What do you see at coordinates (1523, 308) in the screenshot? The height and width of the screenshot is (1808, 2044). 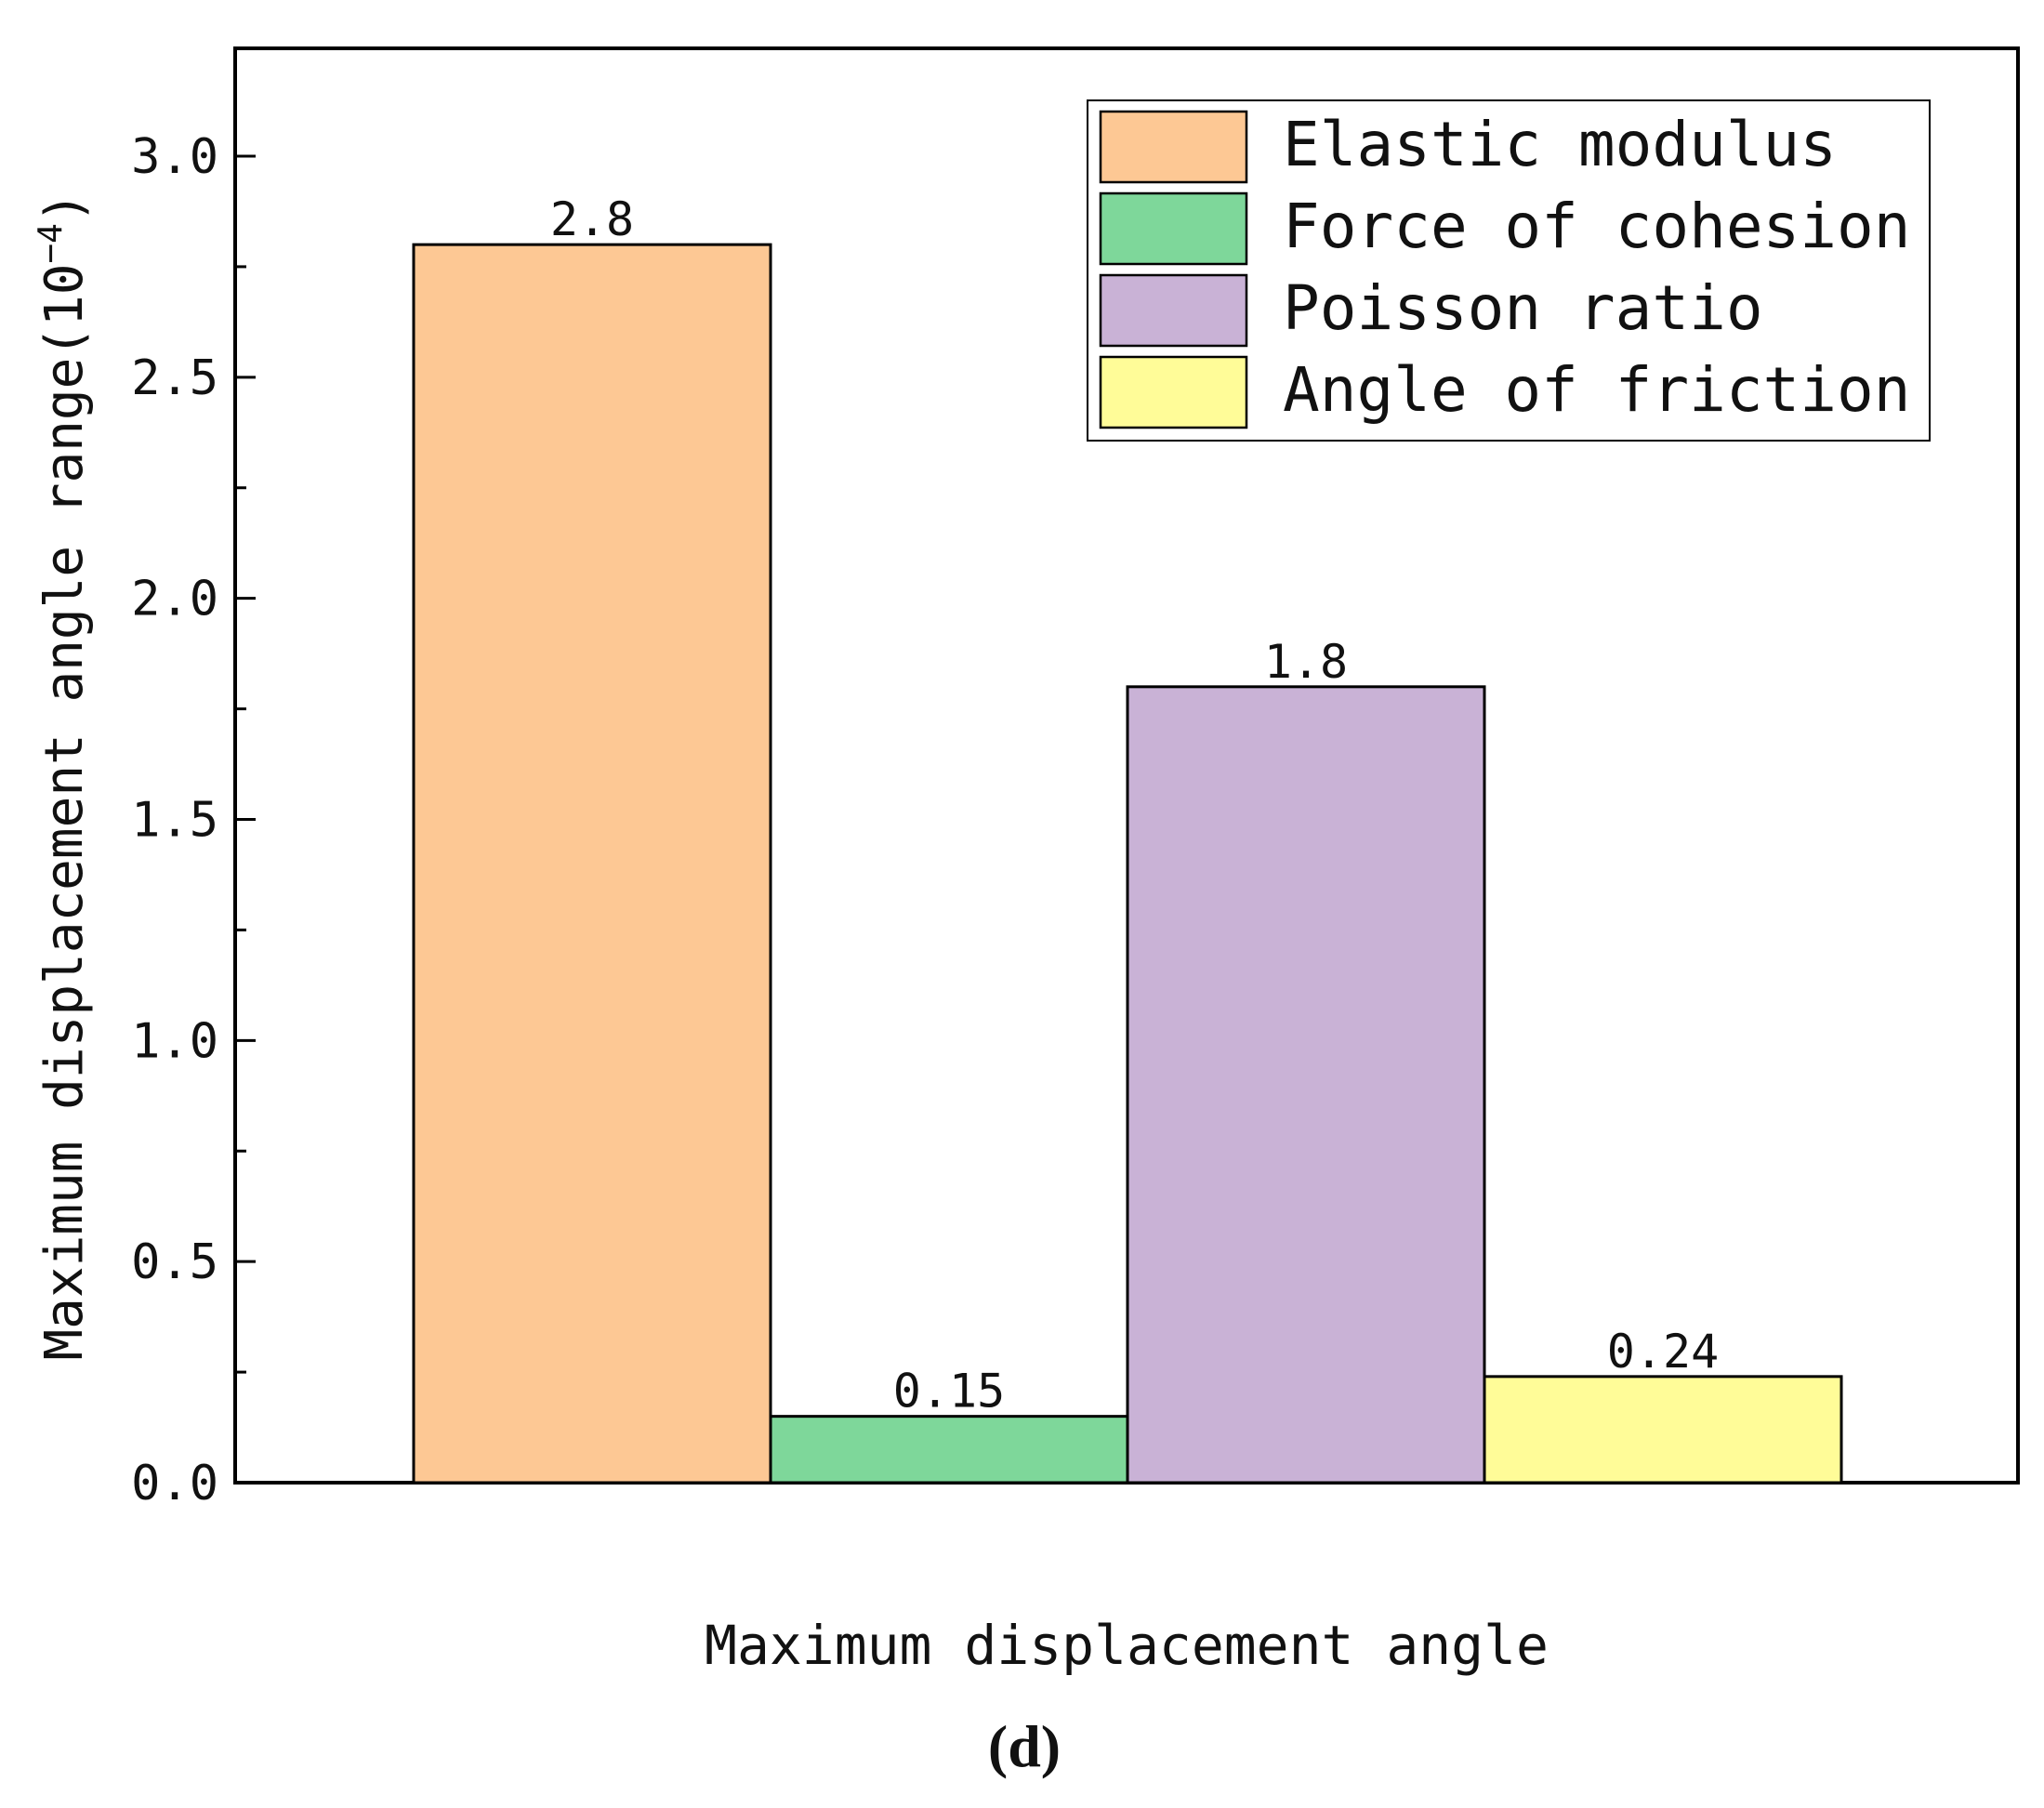 I see `legend-label: Poisson ratio` at bounding box center [1523, 308].